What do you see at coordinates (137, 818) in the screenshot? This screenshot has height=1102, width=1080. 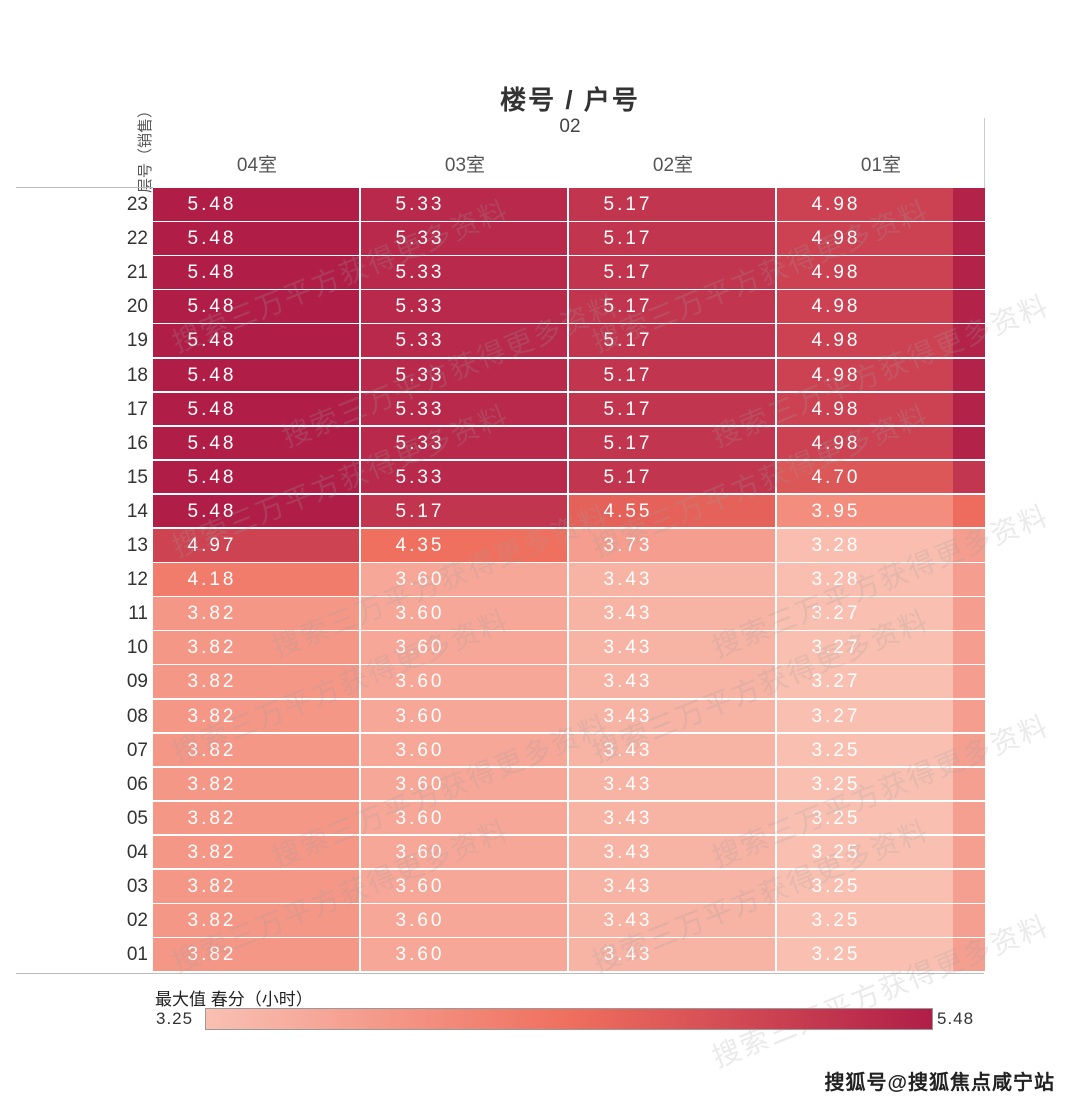 I see `row-label: 05` at bounding box center [137, 818].